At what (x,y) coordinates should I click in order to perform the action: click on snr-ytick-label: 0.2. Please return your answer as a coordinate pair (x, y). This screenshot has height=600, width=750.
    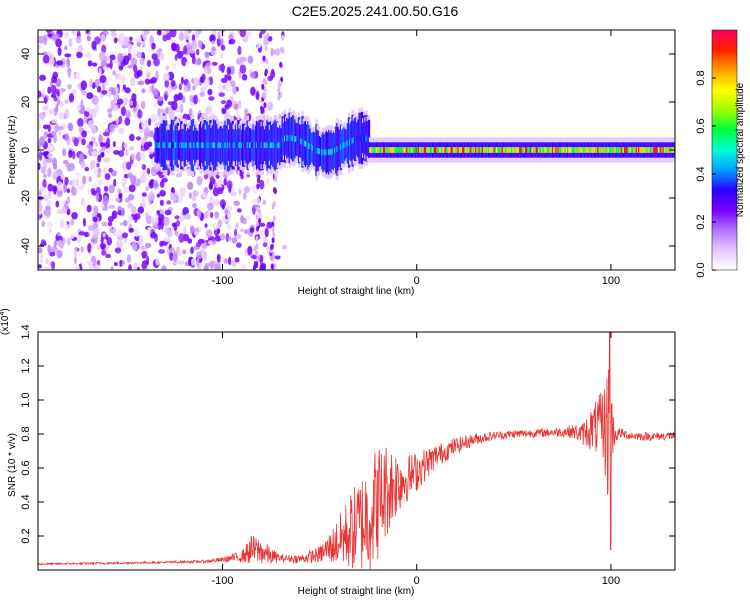
    Looking at the image, I should click on (26, 535).